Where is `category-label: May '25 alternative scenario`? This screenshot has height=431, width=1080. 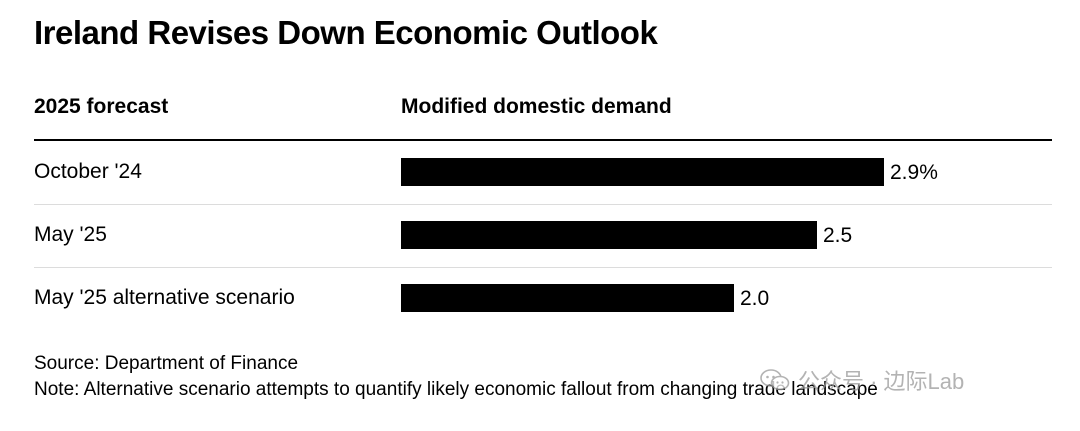 category-label: May '25 alternative scenario is located at coordinates (164, 297).